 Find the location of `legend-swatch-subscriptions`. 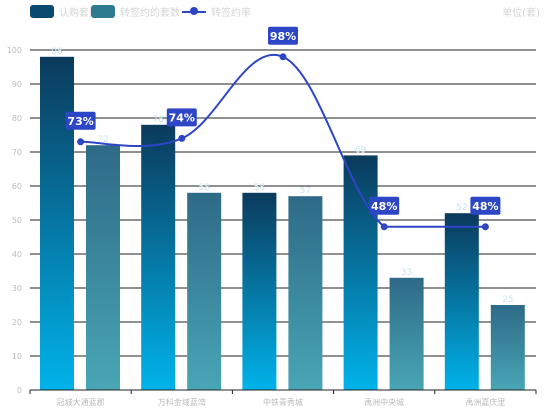

legend-swatch-subscriptions is located at coordinates (42, 11).